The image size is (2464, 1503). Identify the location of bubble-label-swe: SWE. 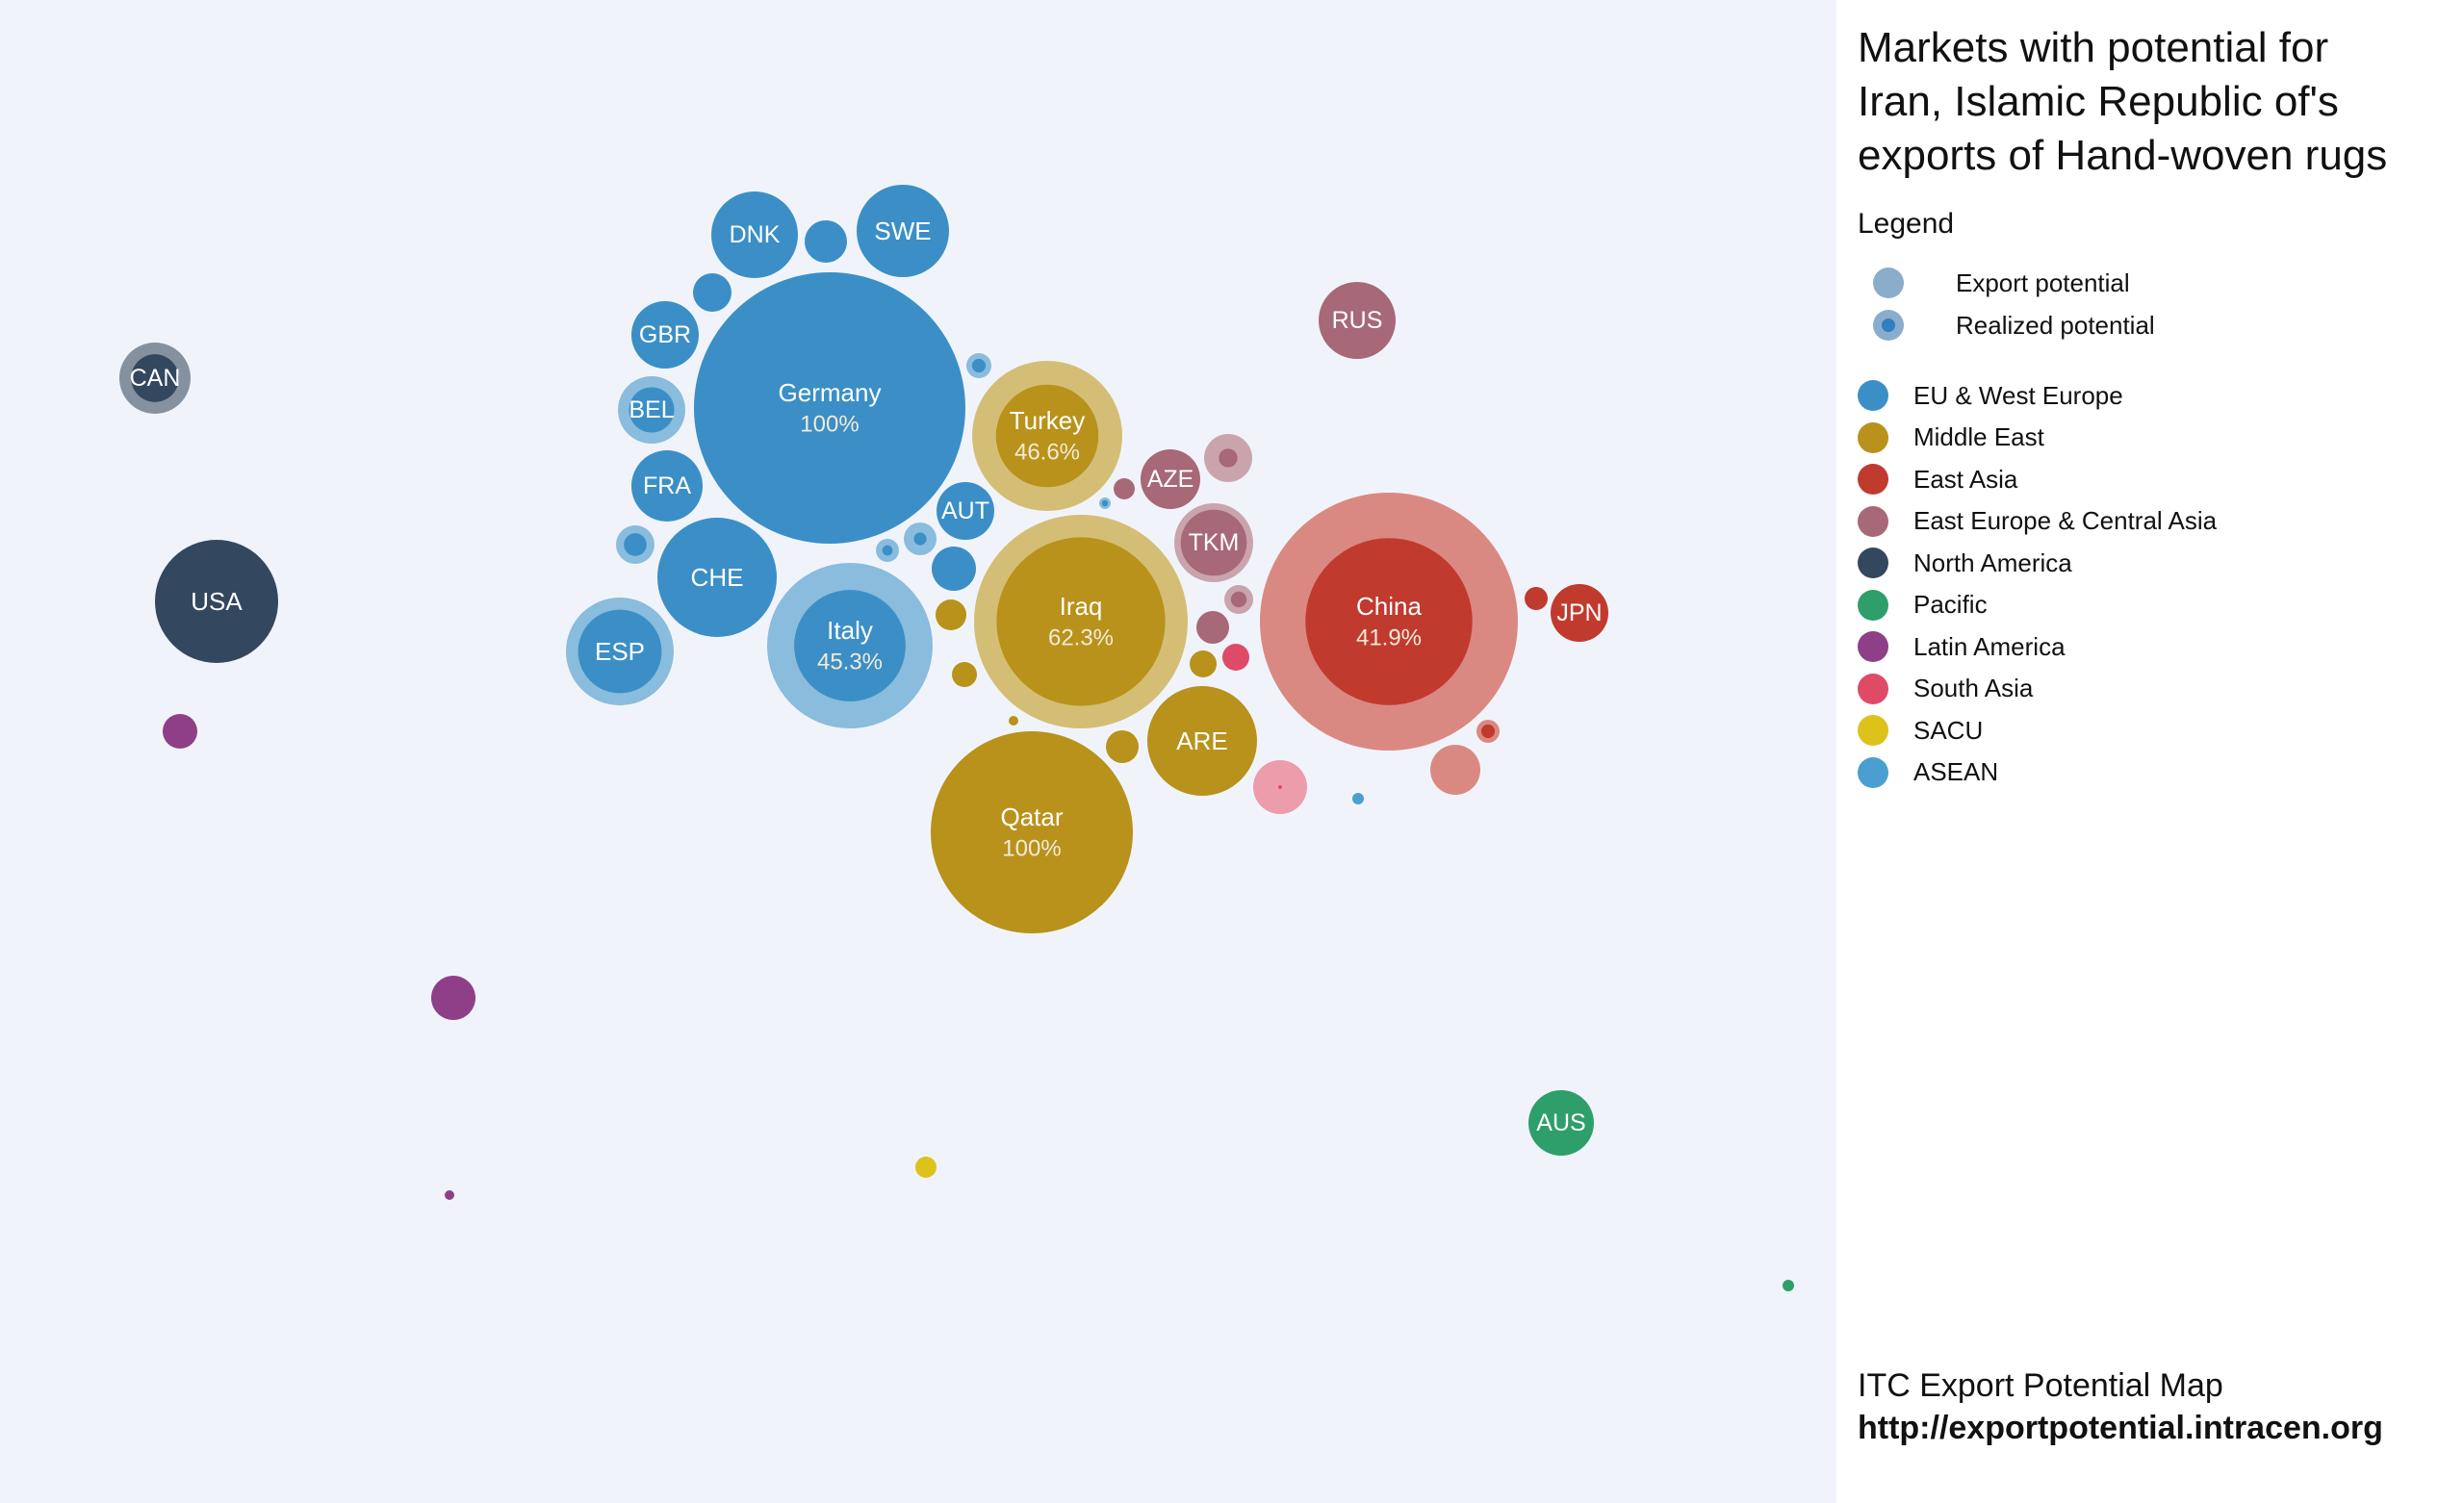
(902, 231).